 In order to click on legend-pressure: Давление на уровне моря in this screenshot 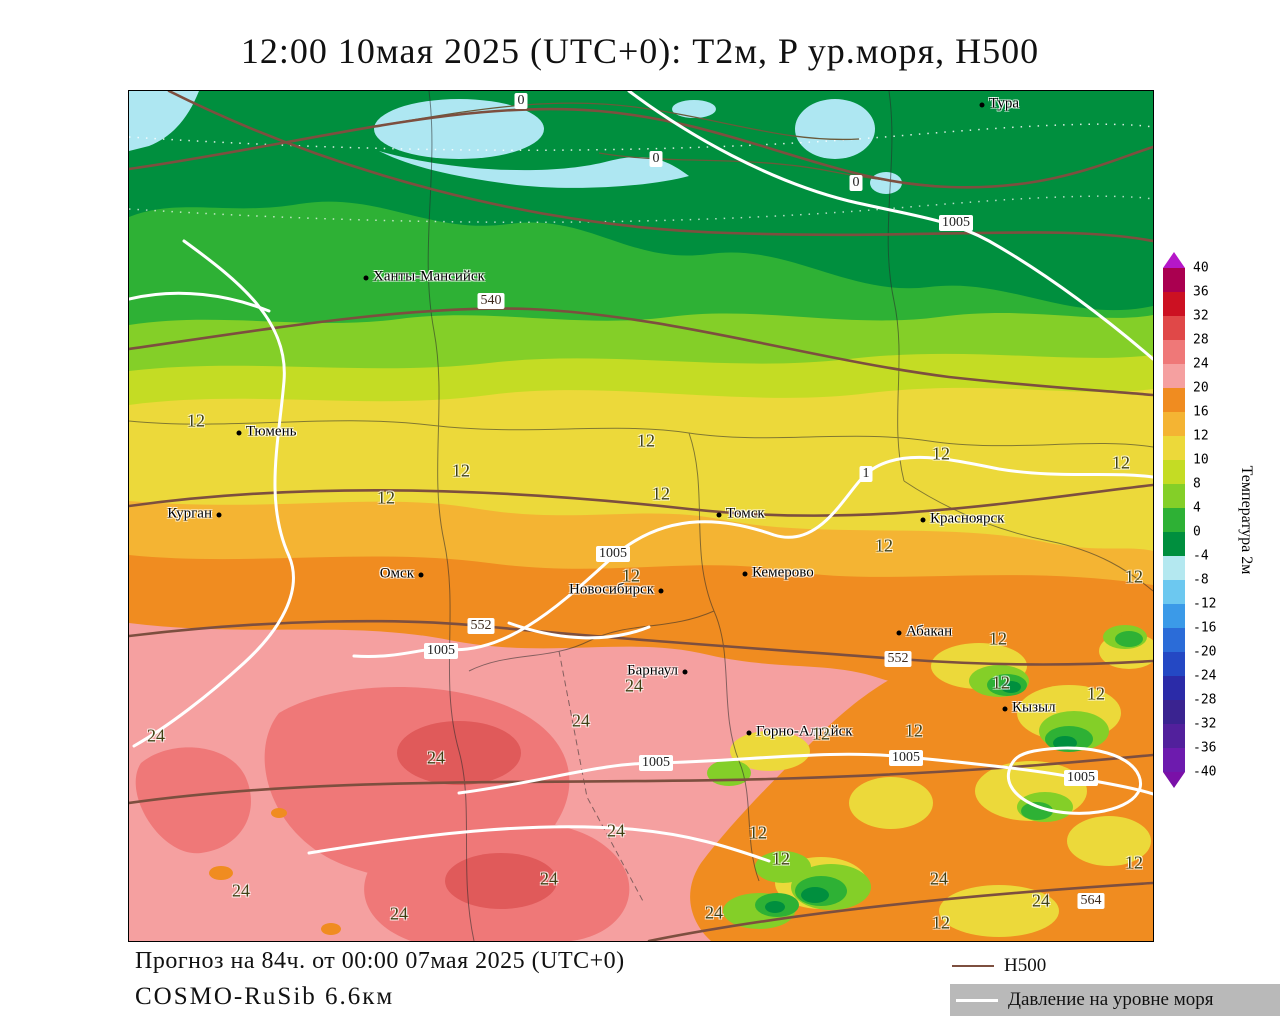, I will do `click(1115, 1000)`.